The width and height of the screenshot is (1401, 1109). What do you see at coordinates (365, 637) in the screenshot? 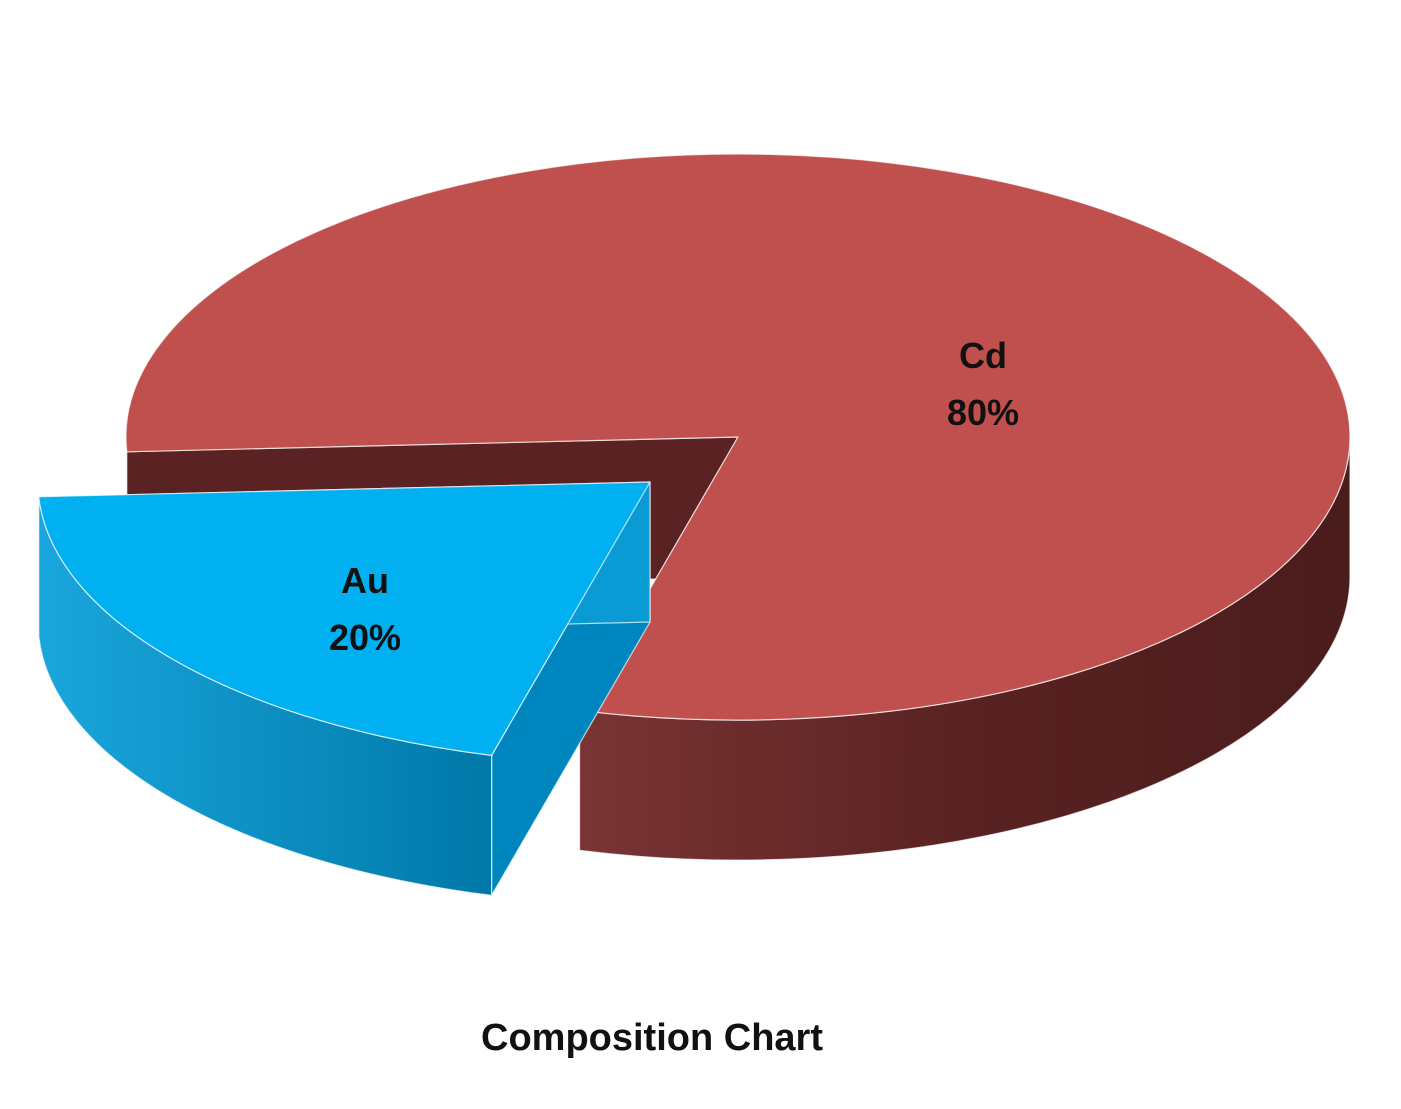
I see `slice-value-au: 20%` at bounding box center [365, 637].